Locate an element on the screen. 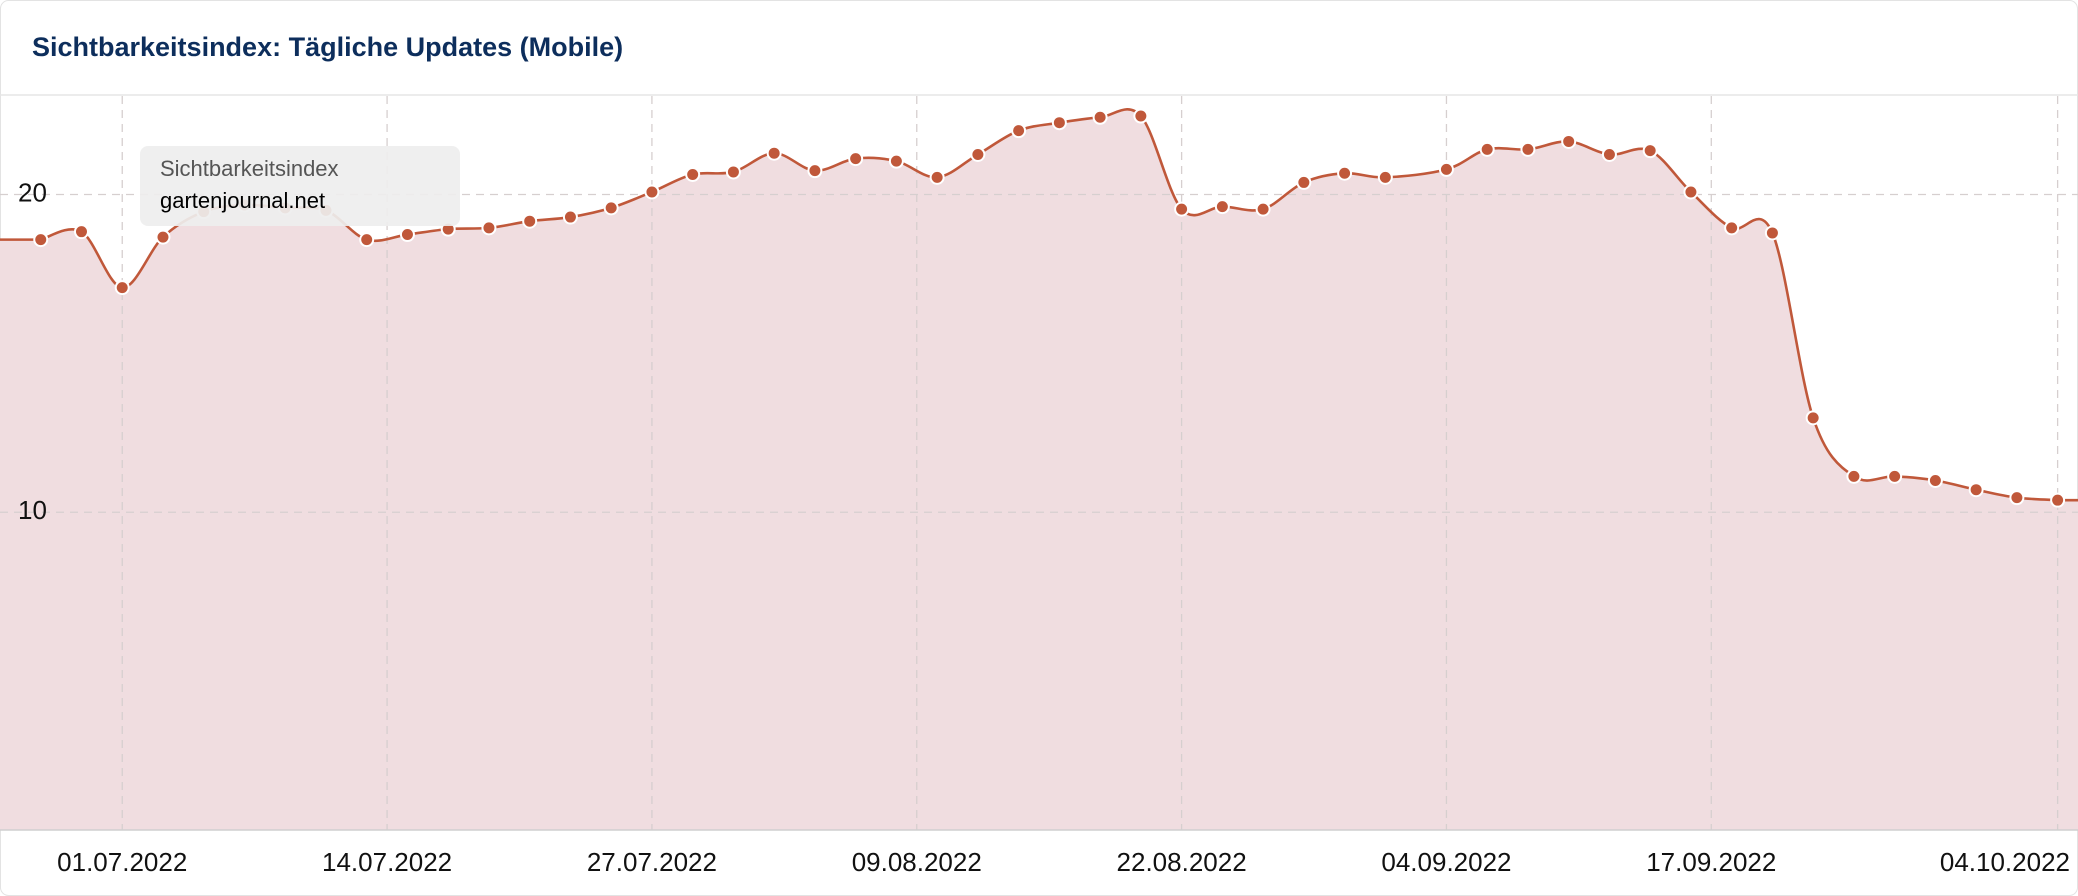 This screenshot has width=2078, height=896. tooltip: Sichtbarkeitsindex gartenjournal.net is located at coordinates (300, 186).